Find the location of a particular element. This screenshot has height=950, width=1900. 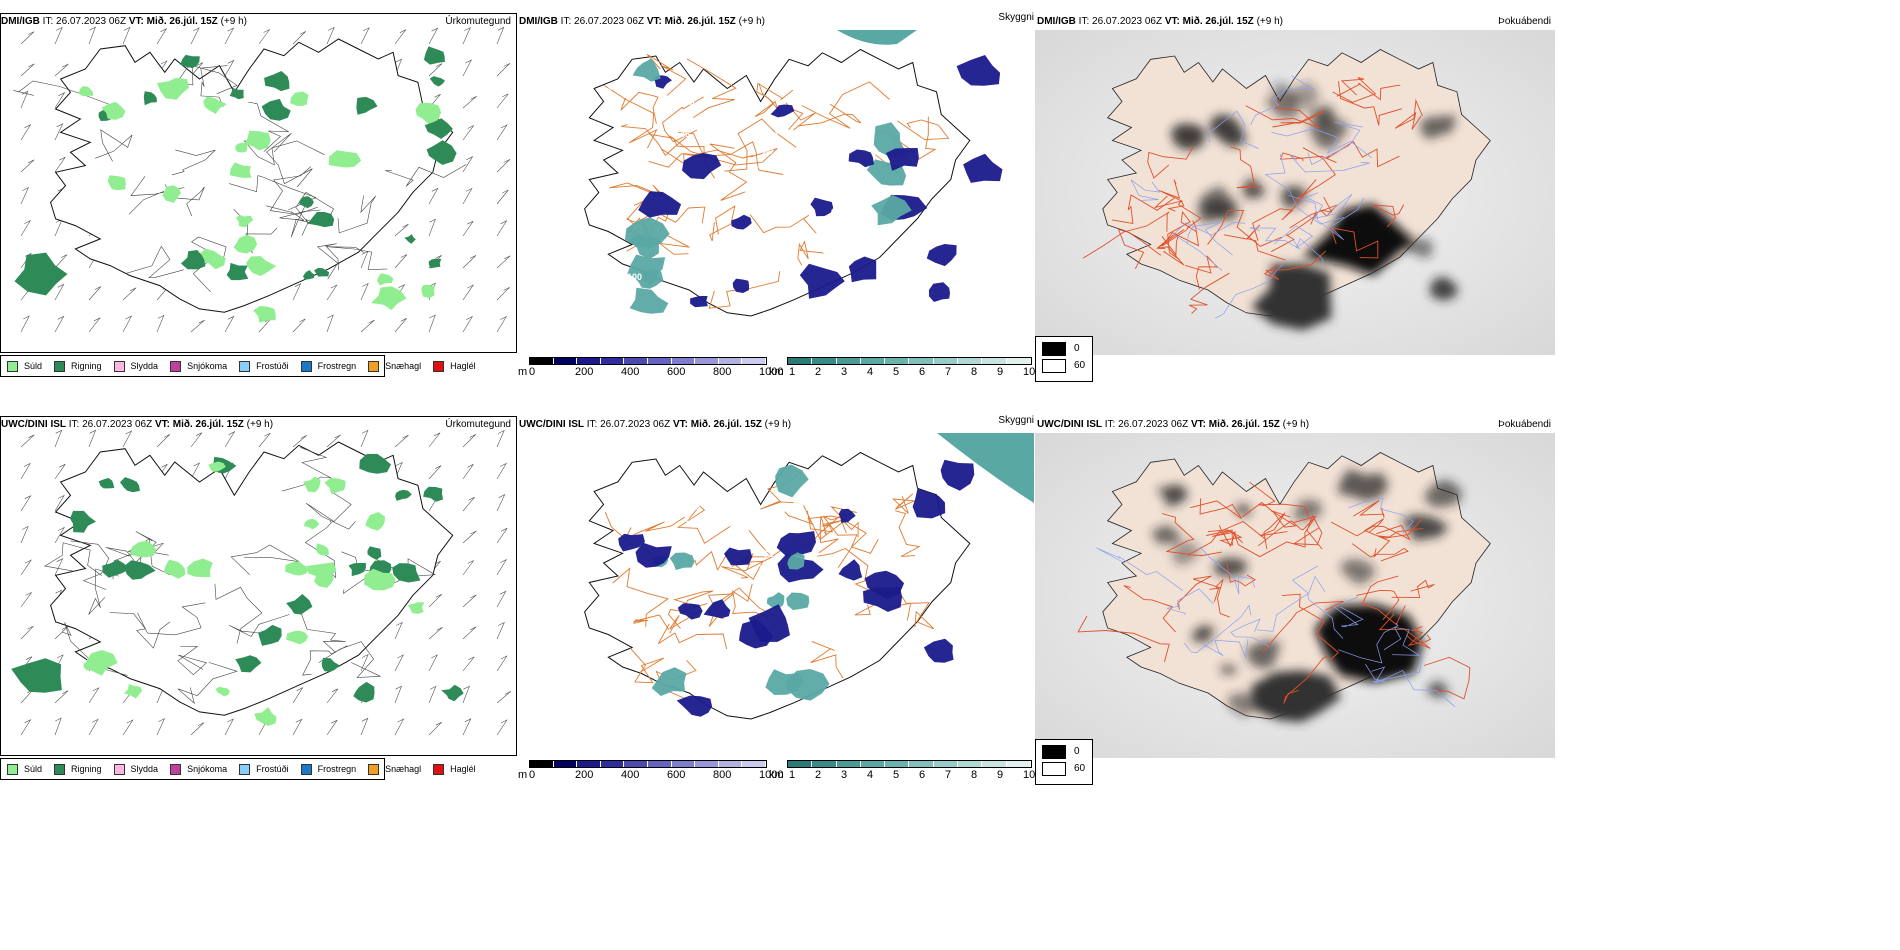

visibility-value-label: 96 is located at coordinates (612, 87).